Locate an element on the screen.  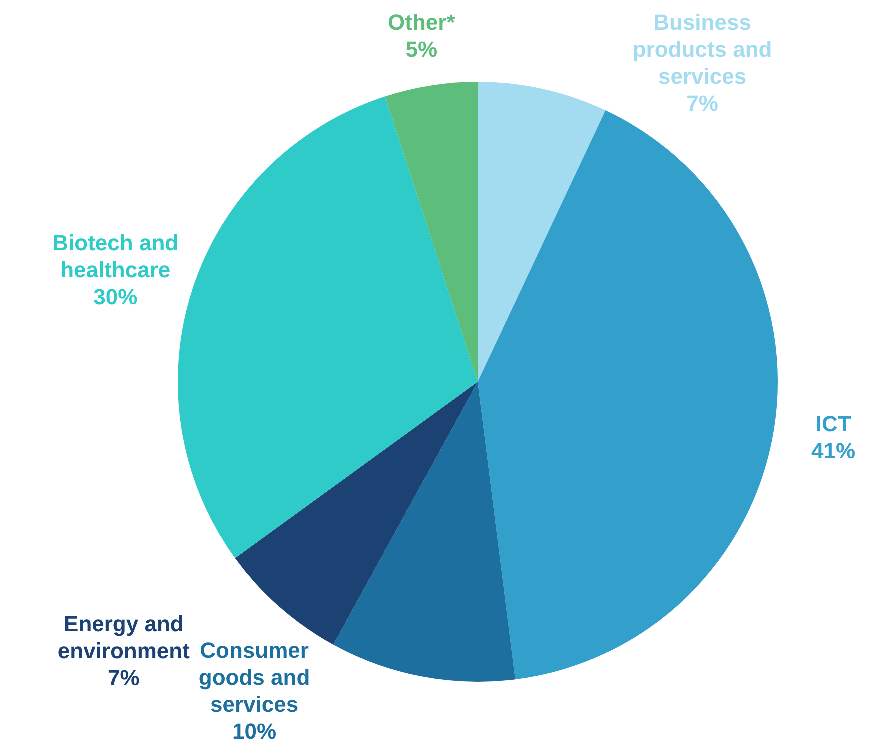
slice-label: Business products and services is located at coordinates (702, 50).